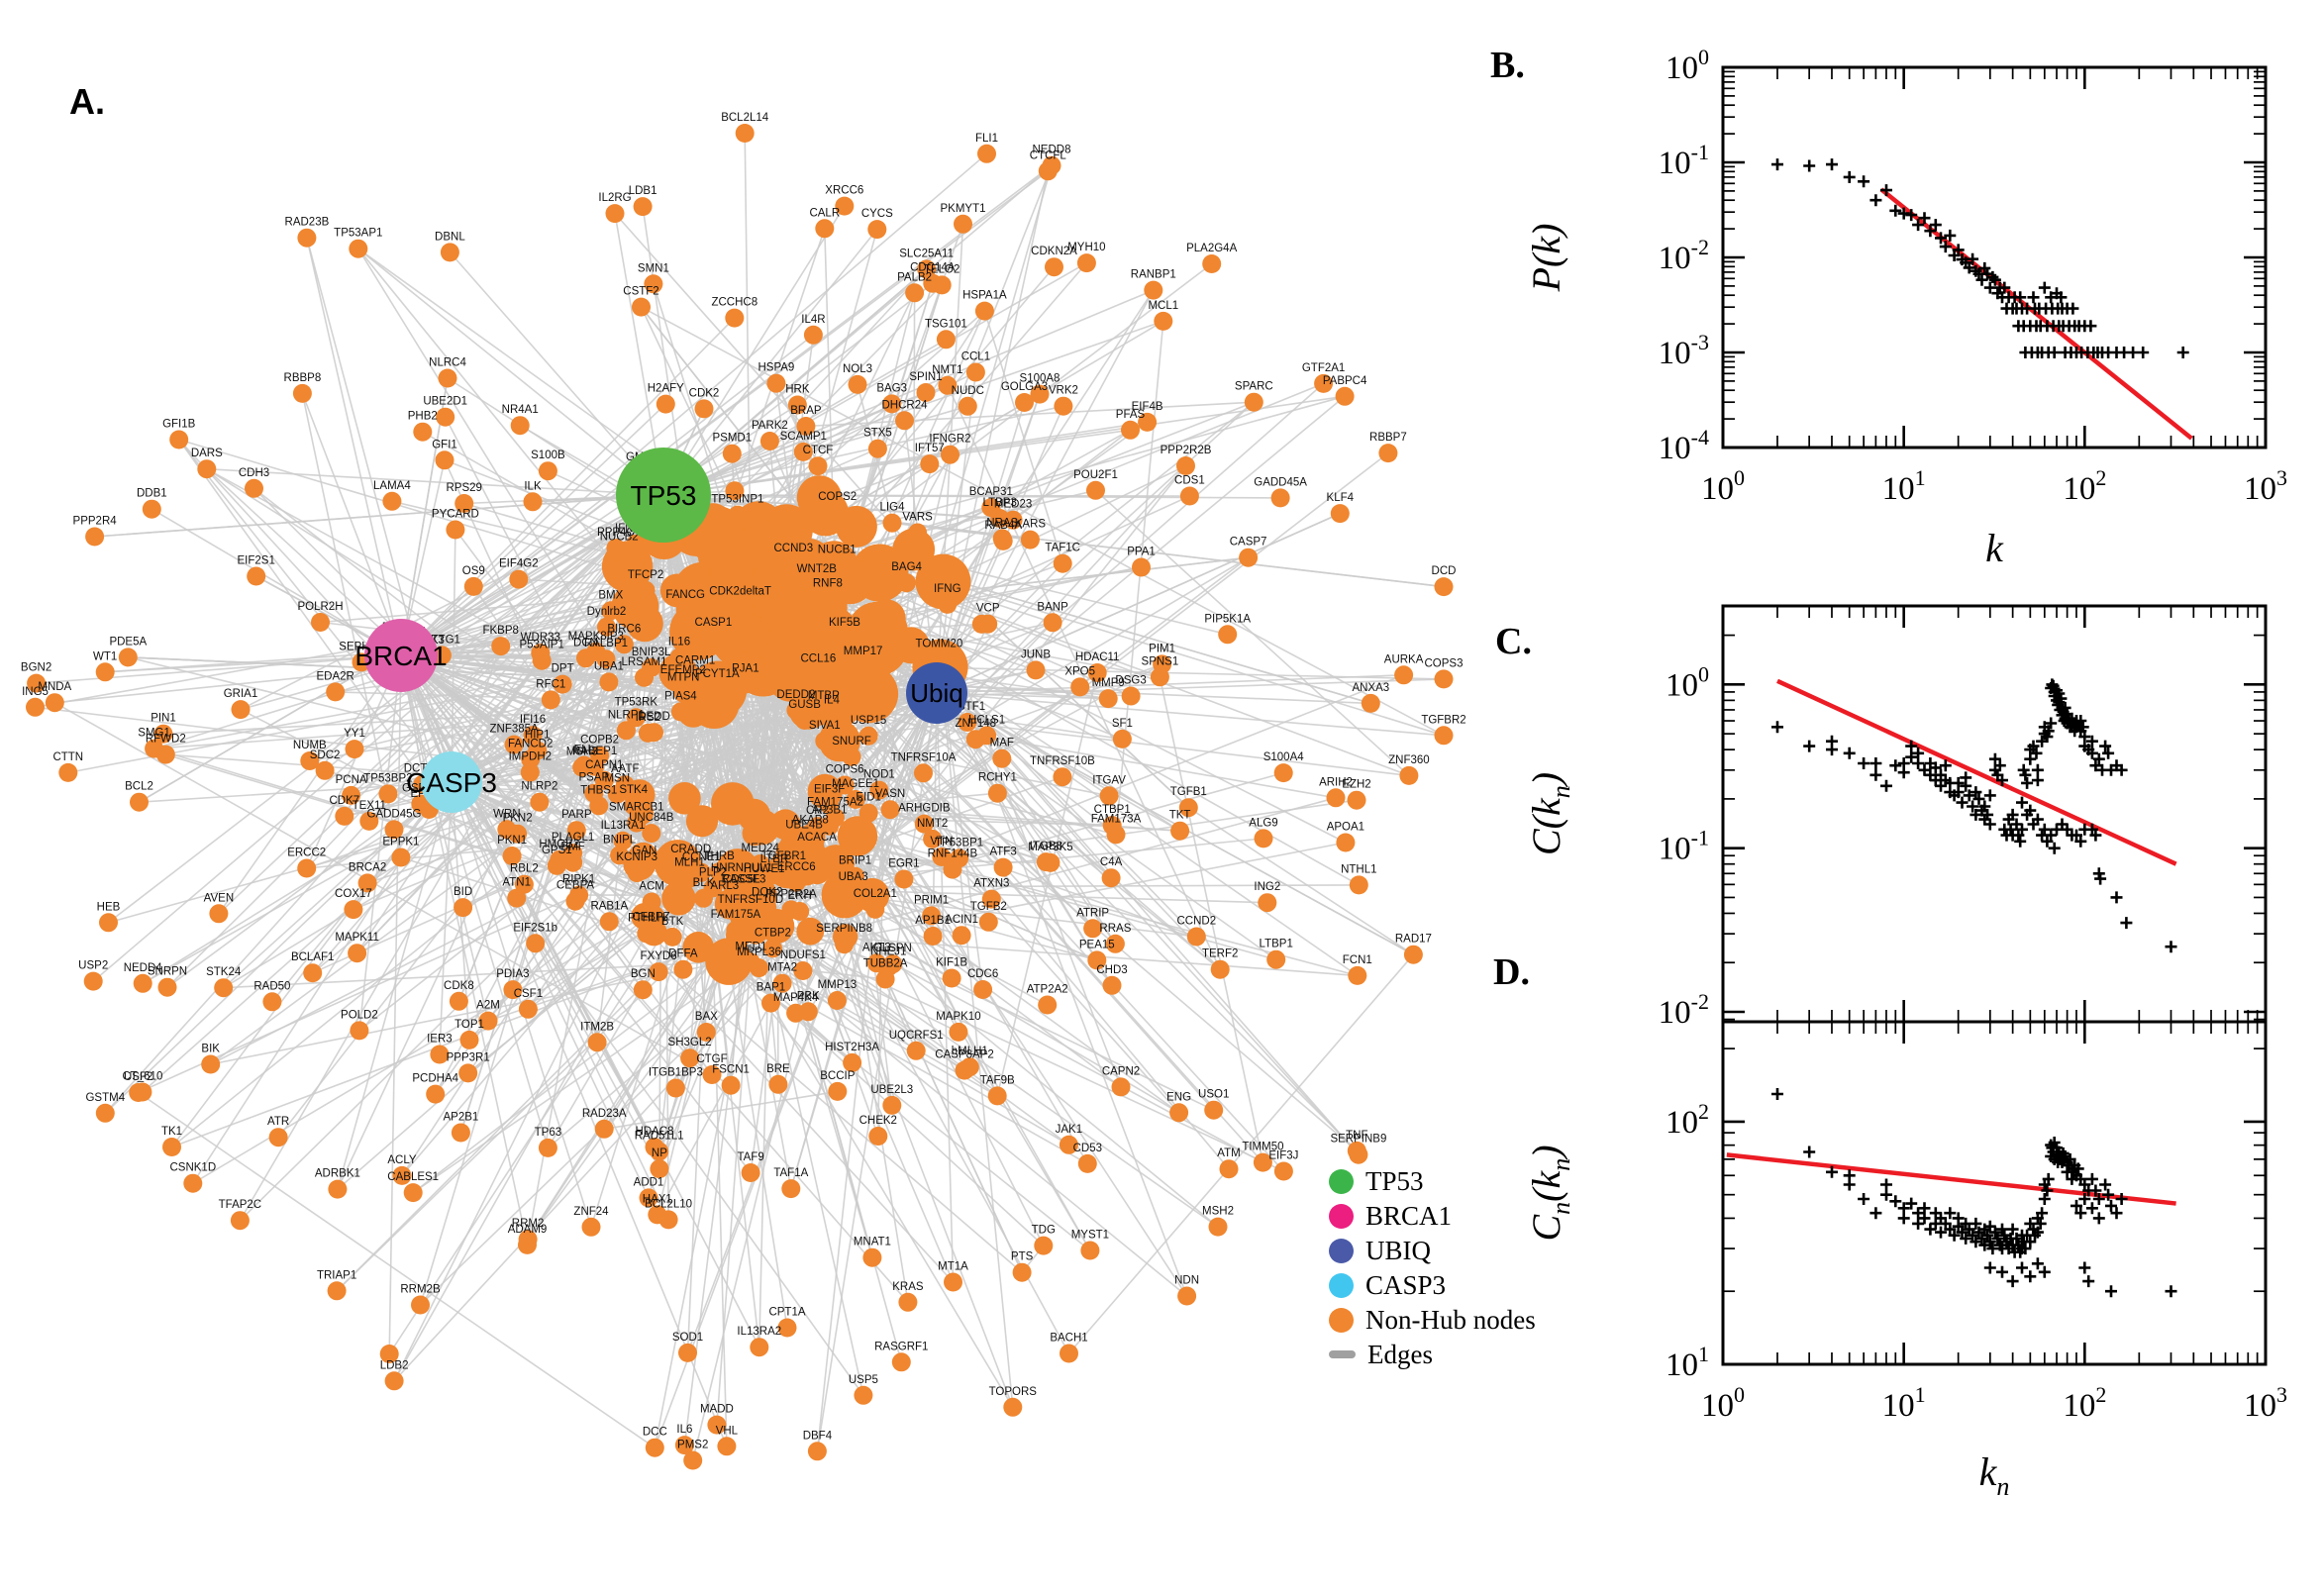 The image size is (2323, 1596). I want to click on hub-label-brca1: BRCA1, so click(400, 656).